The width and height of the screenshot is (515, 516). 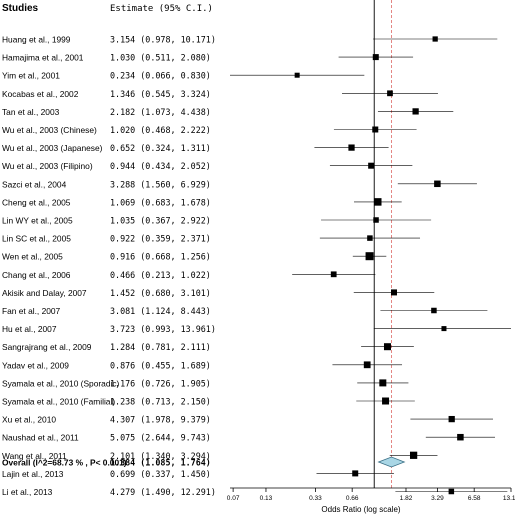 I want to click on study-label: Lin SC et al., 2005, so click(x=36, y=239).